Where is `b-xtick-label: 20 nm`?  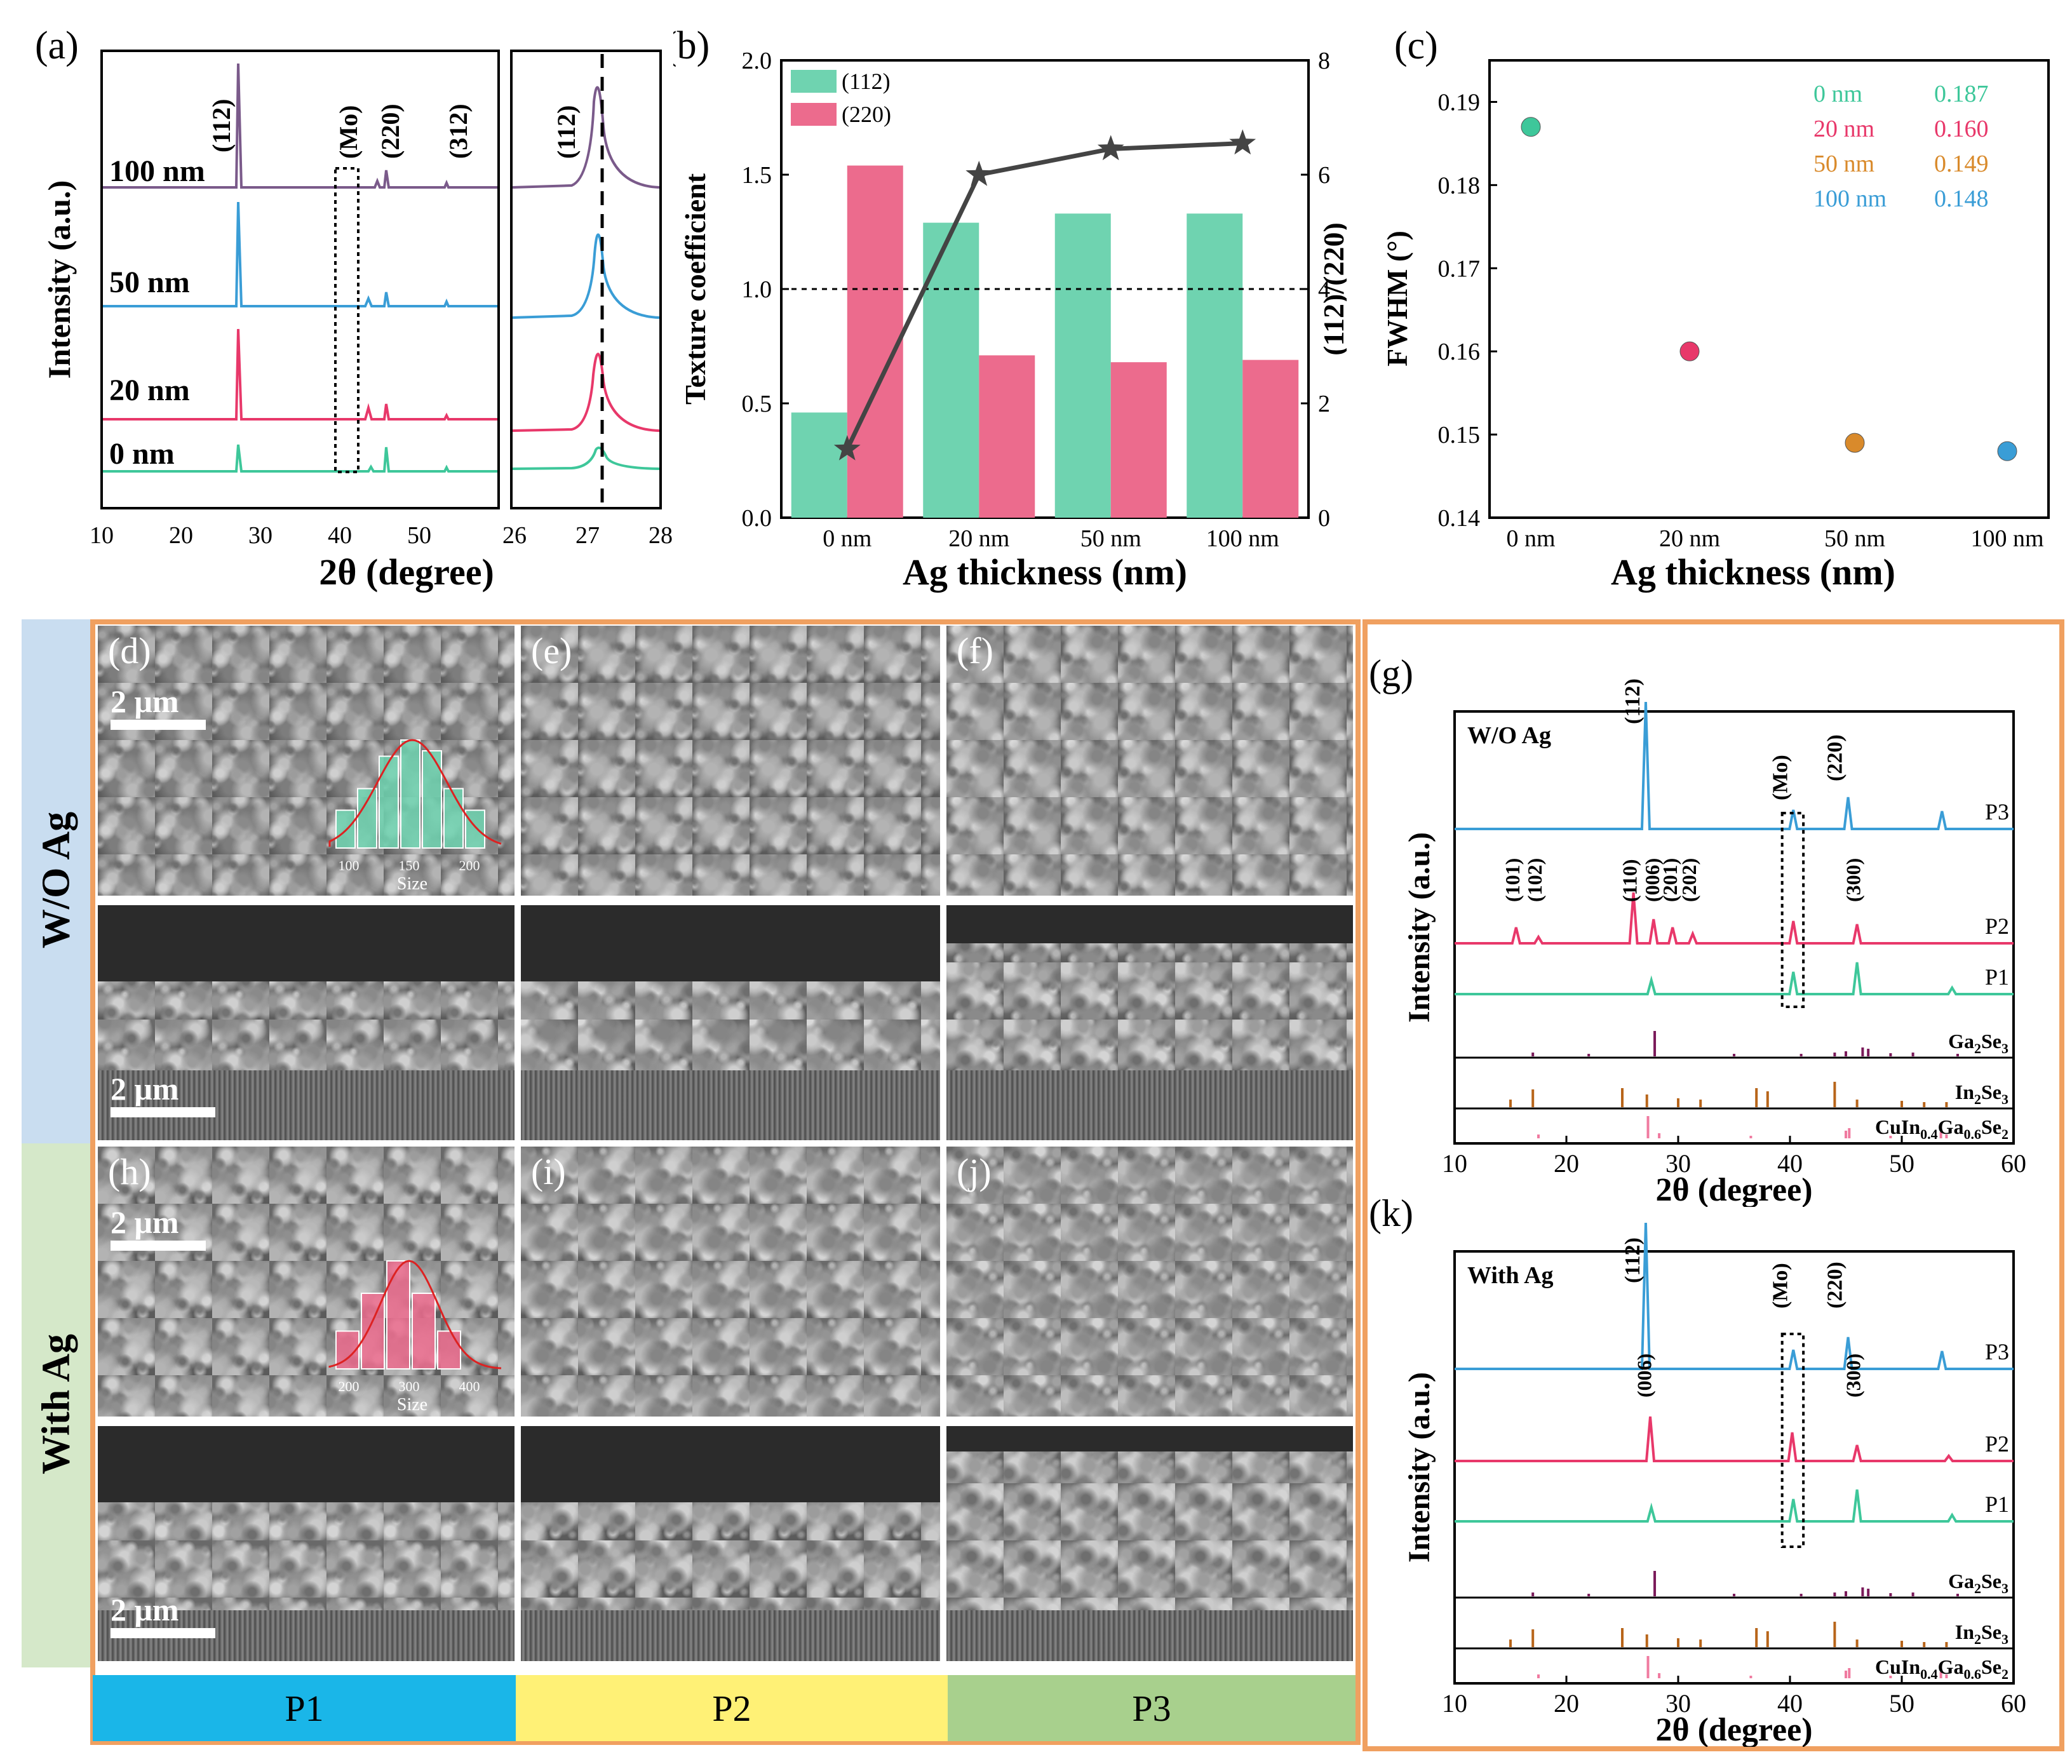
b-xtick-label: 20 nm is located at coordinates (978, 538).